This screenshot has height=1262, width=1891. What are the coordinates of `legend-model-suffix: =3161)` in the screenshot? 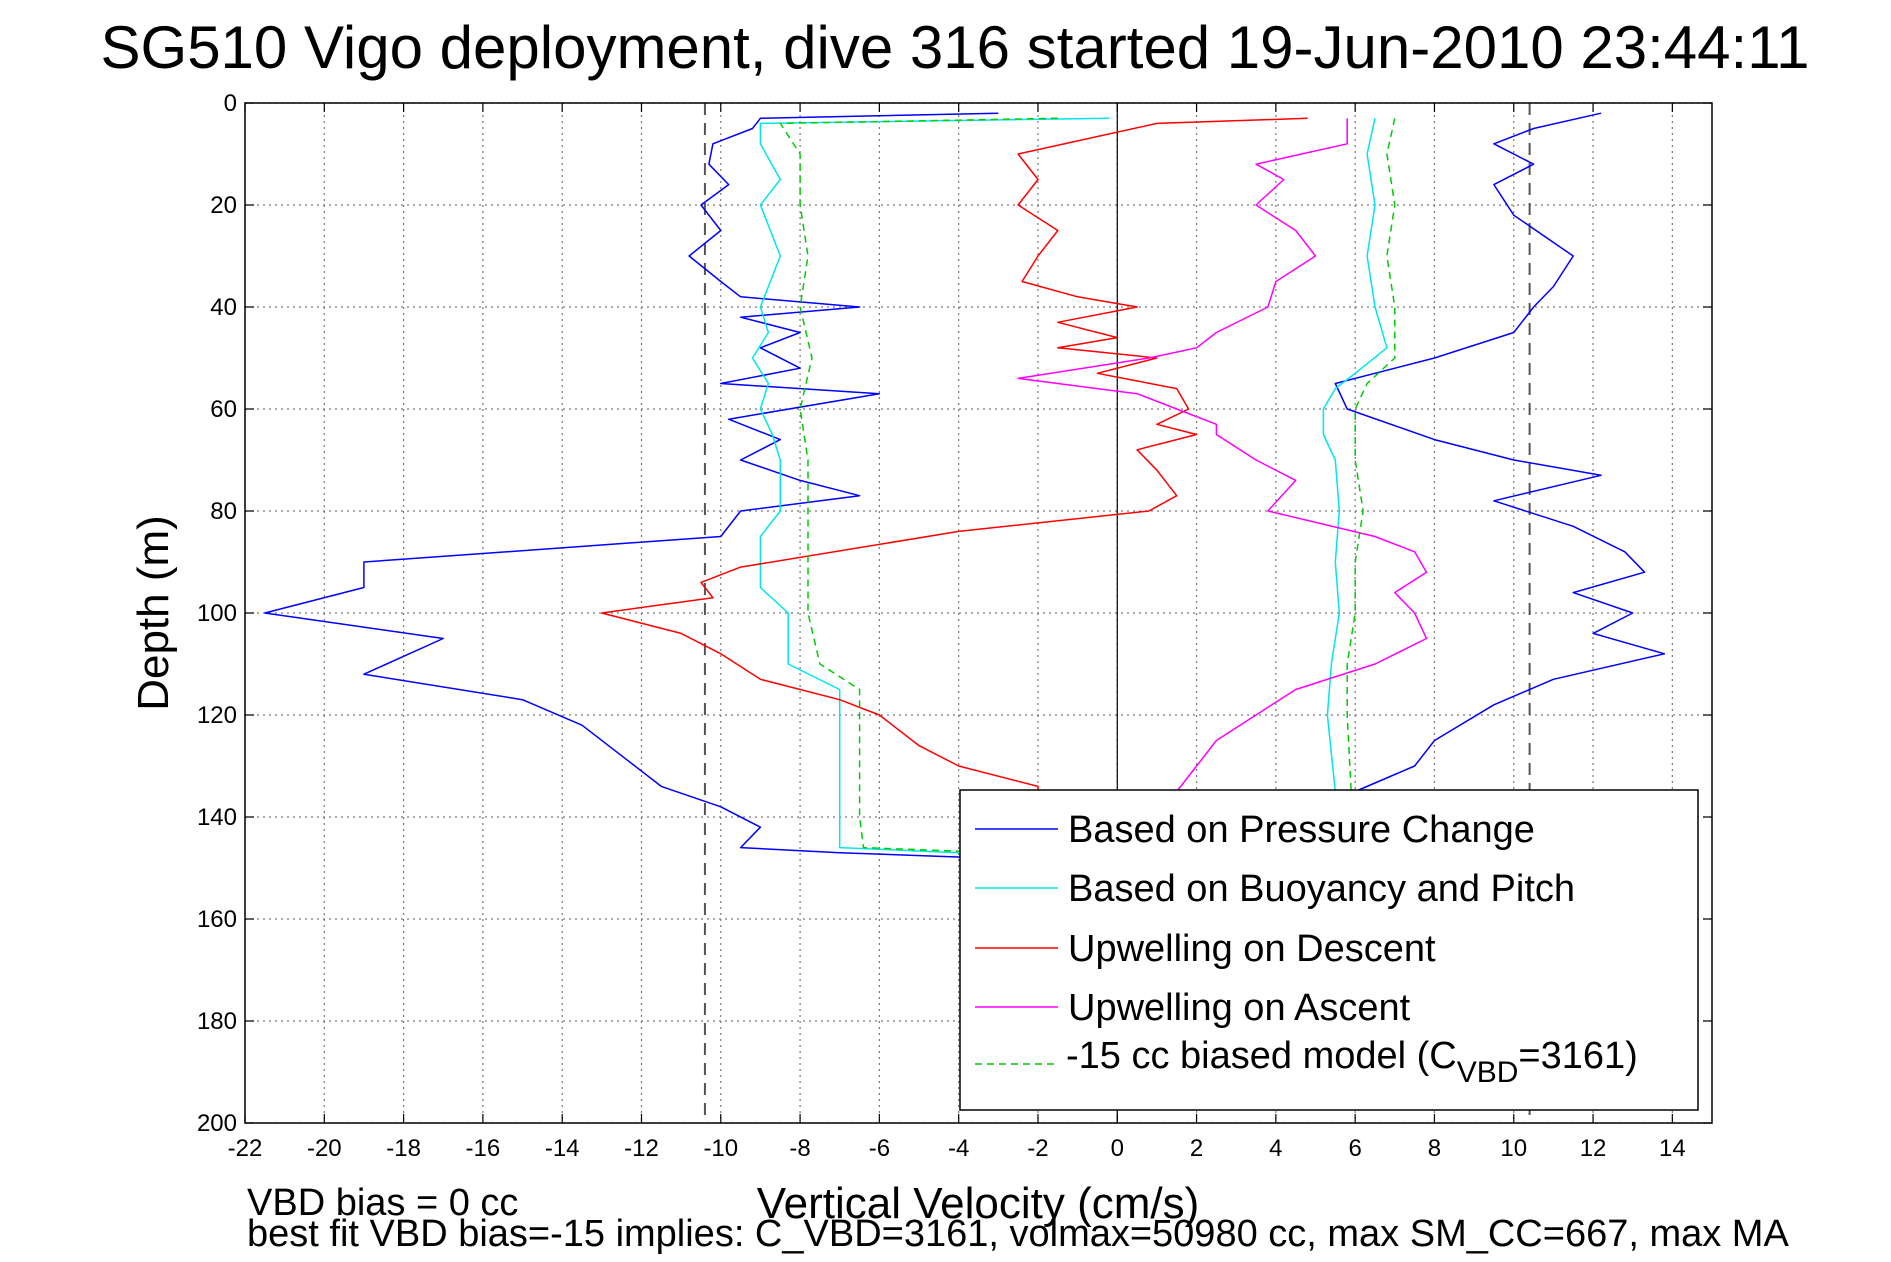 It's located at (1577, 1056).